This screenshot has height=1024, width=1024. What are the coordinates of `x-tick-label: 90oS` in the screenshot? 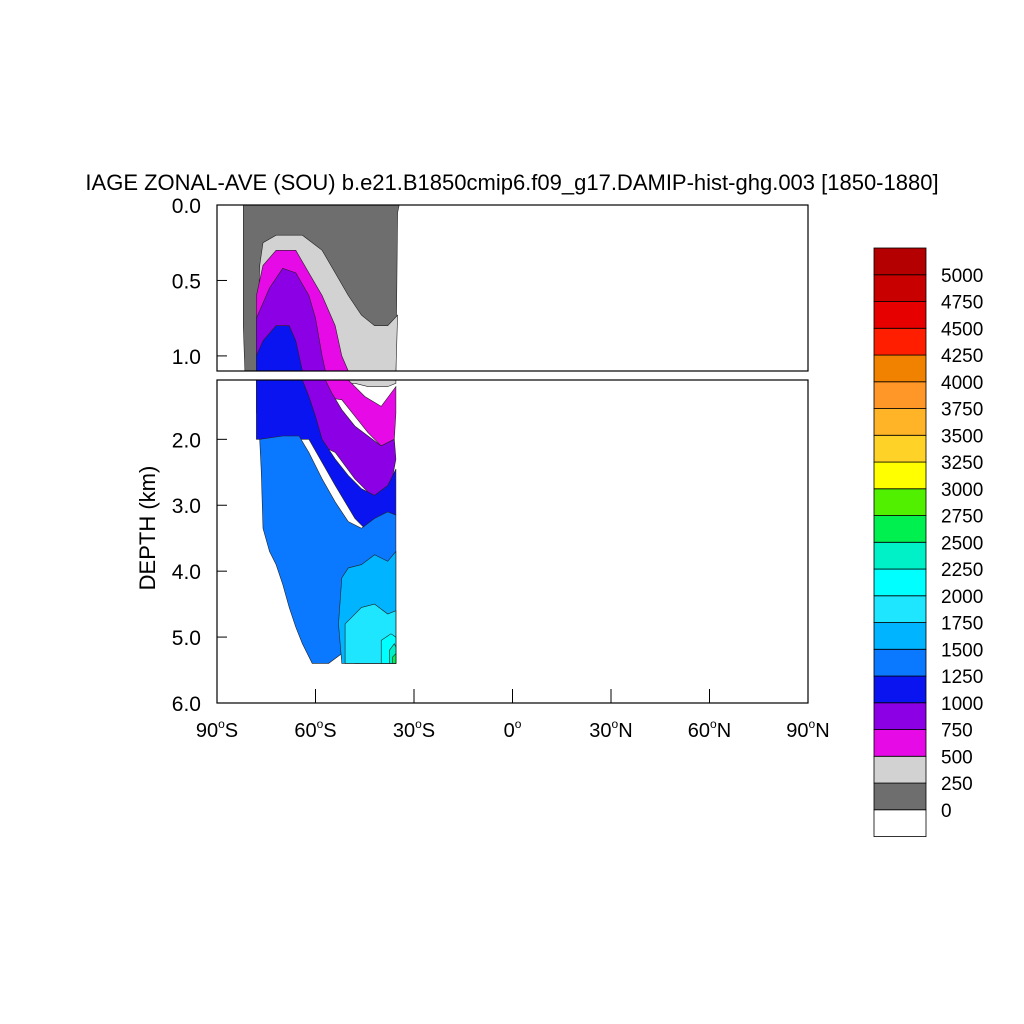 It's located at (217, 729).